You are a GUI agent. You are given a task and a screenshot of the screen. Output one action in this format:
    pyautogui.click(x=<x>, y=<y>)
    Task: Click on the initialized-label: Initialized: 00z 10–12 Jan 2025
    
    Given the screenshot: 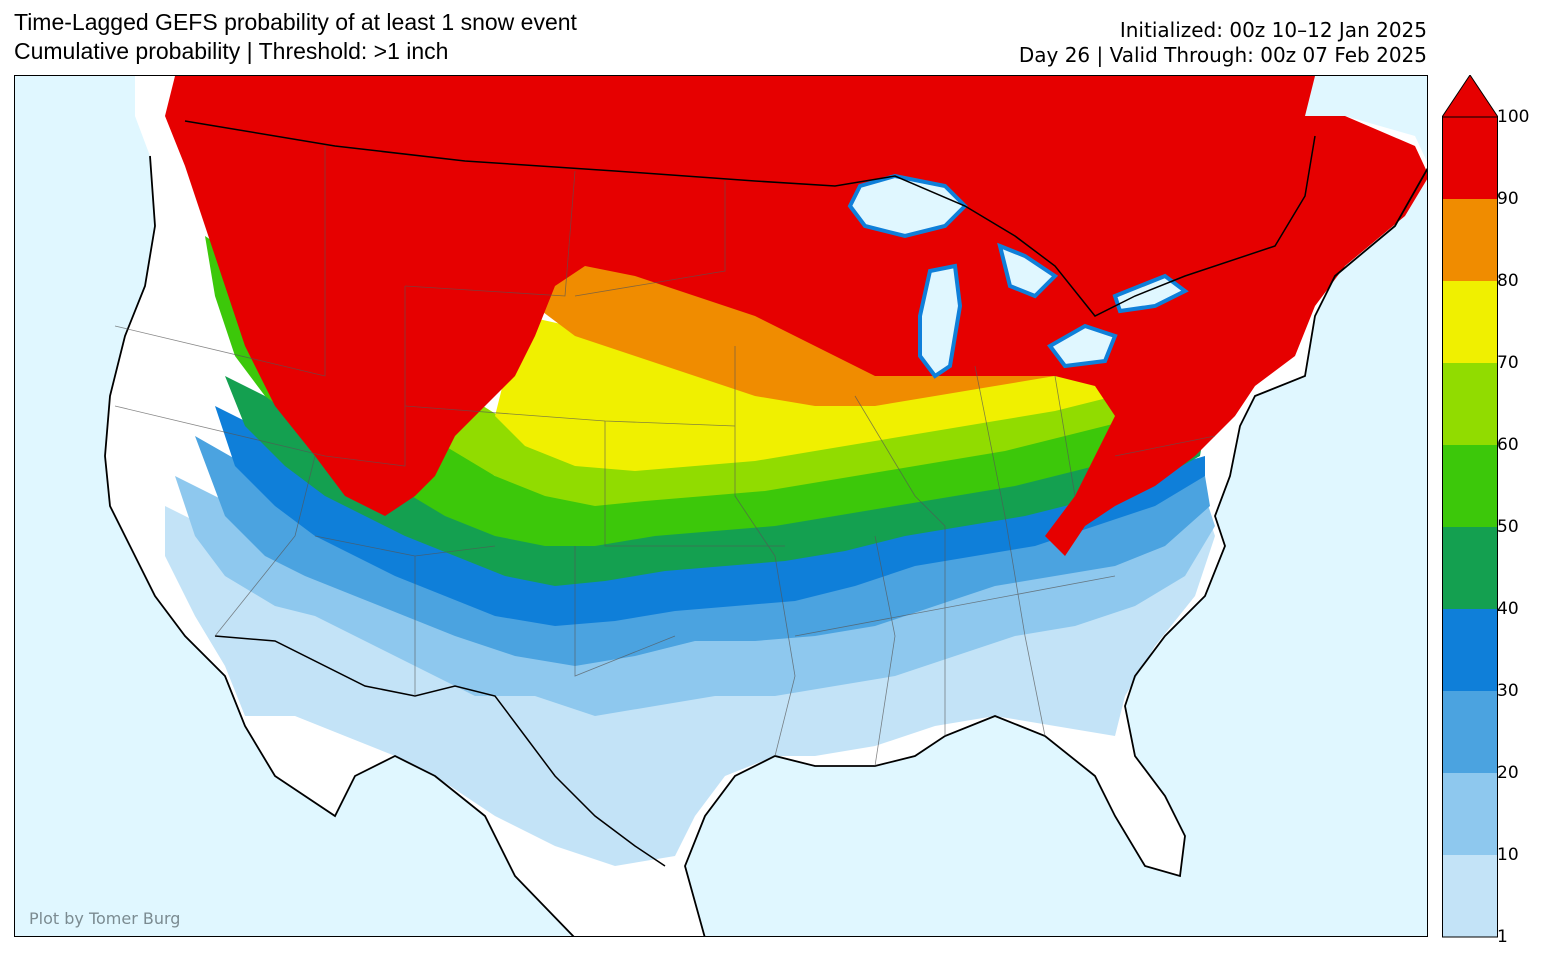 What is the action you would take?
    pyautogui.click(x=1273, y=30)
    